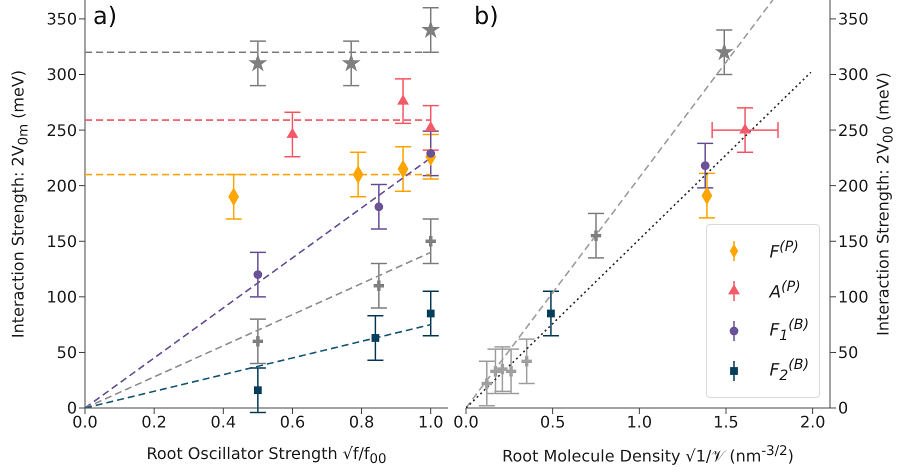 The image size is (897, 476). I want to click on y2-tick-label: 350, so click(853, 19).